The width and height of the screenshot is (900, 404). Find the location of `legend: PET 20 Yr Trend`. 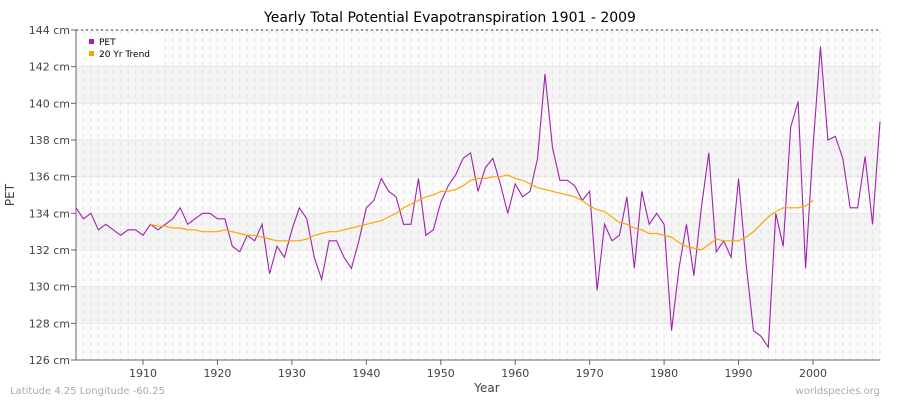

legend: PET 20 Yr Trend is located at coordinates (121, 49).